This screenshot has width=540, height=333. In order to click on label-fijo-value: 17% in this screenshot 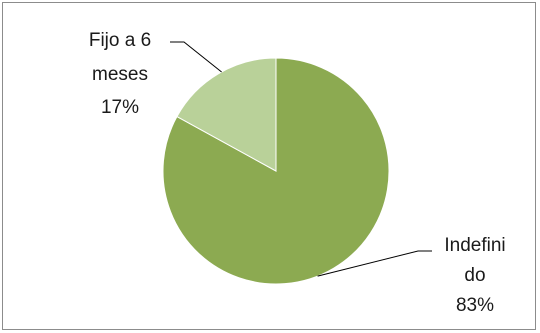, I will do `click(120, 107)`.